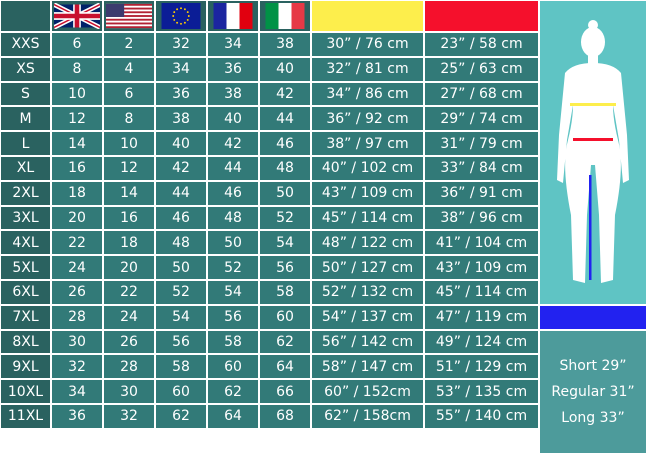  I want to click on cell-bust: 40” / 102 cm, so click(367, 168).